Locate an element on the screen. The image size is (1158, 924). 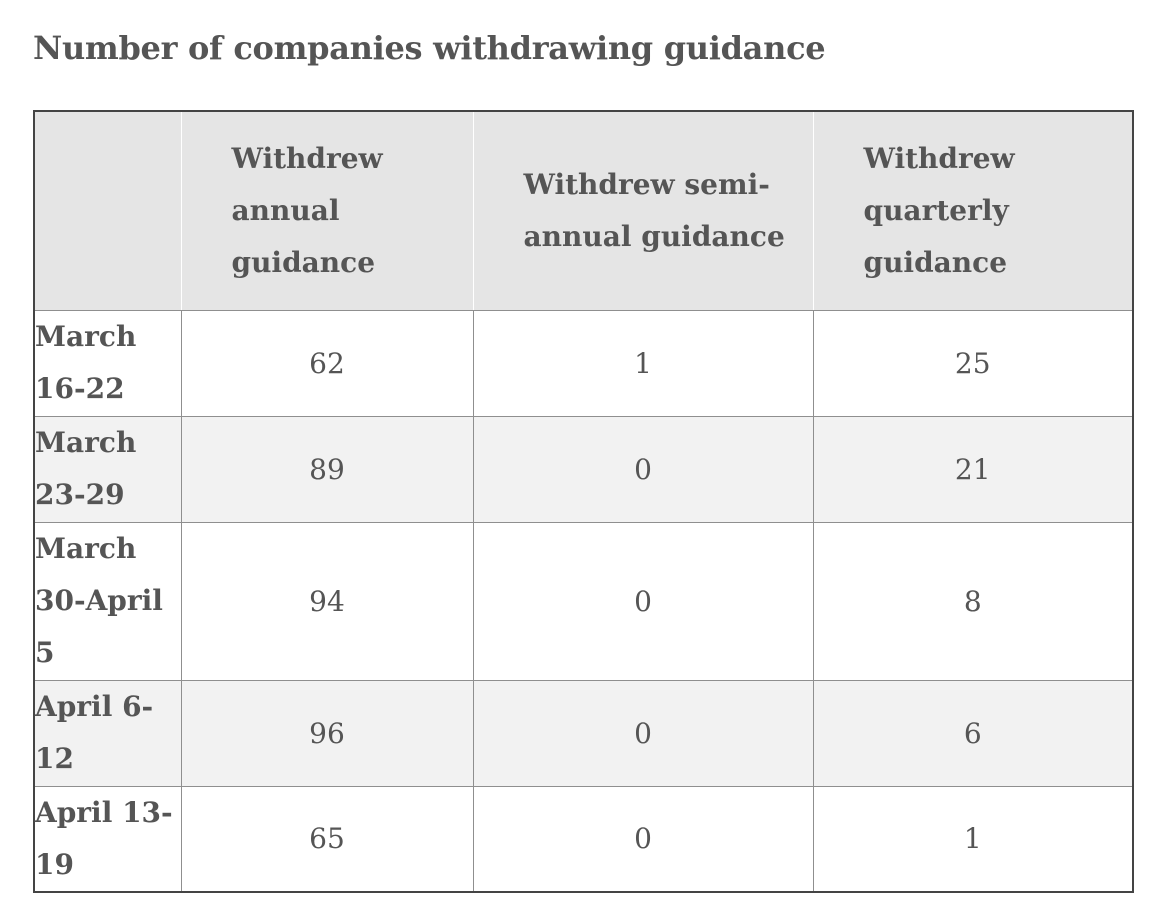
row-label: March 30-April 5 is located at coordinates (107, 601).